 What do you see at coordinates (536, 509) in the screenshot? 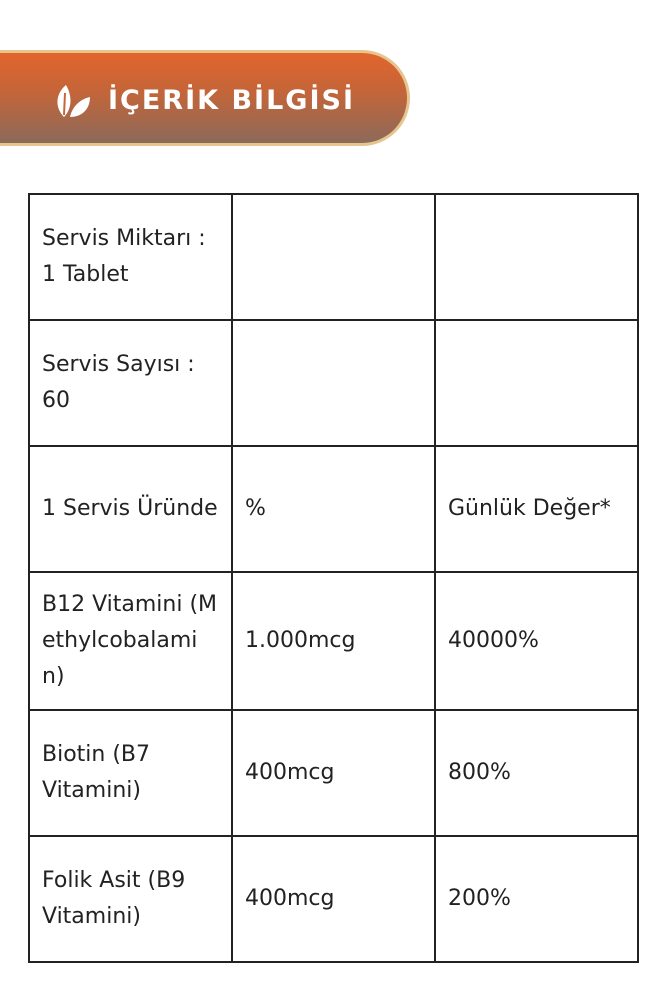
I see `table-cell: Günlük Değer*` at bounding box center [536, 509].